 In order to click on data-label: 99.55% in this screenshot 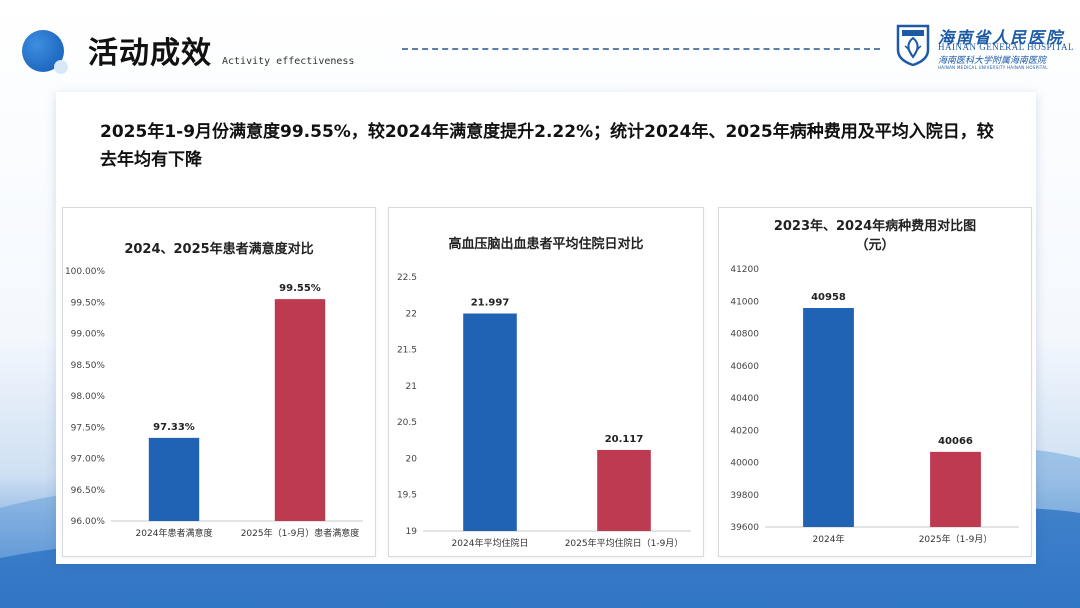, I will do `click(300, 288)`.